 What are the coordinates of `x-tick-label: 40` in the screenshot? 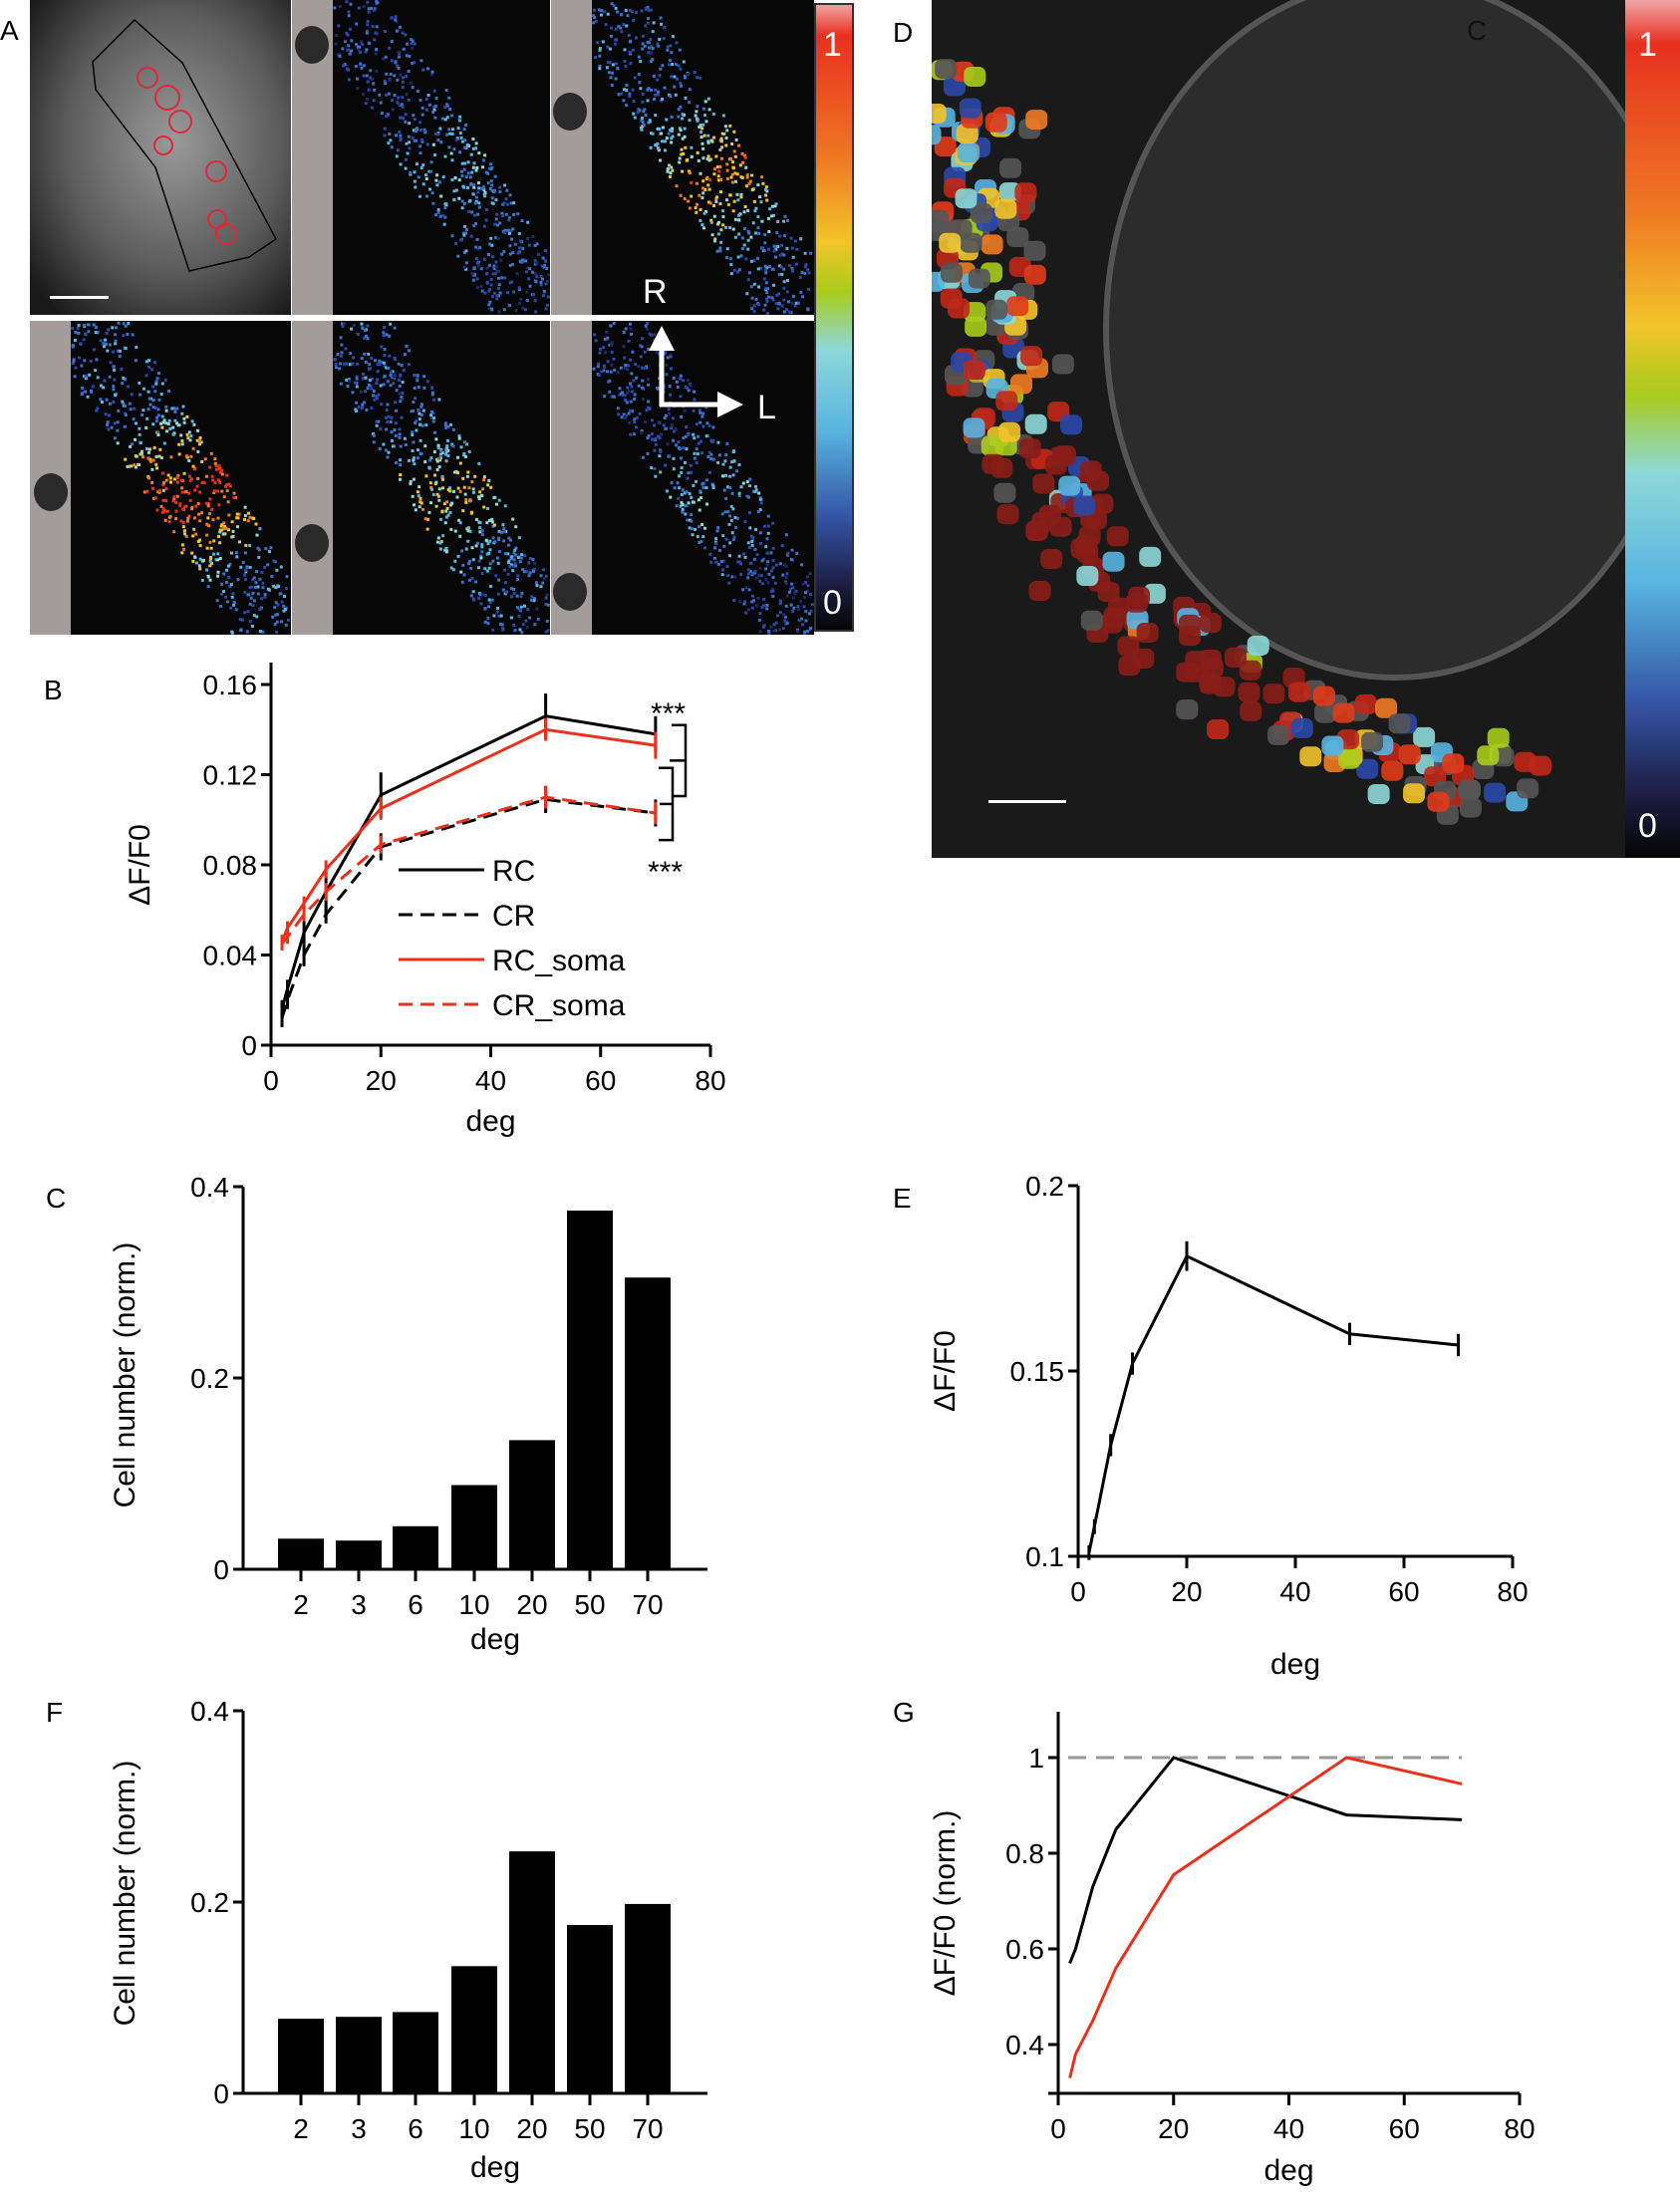 It's located at (1294, 1591).